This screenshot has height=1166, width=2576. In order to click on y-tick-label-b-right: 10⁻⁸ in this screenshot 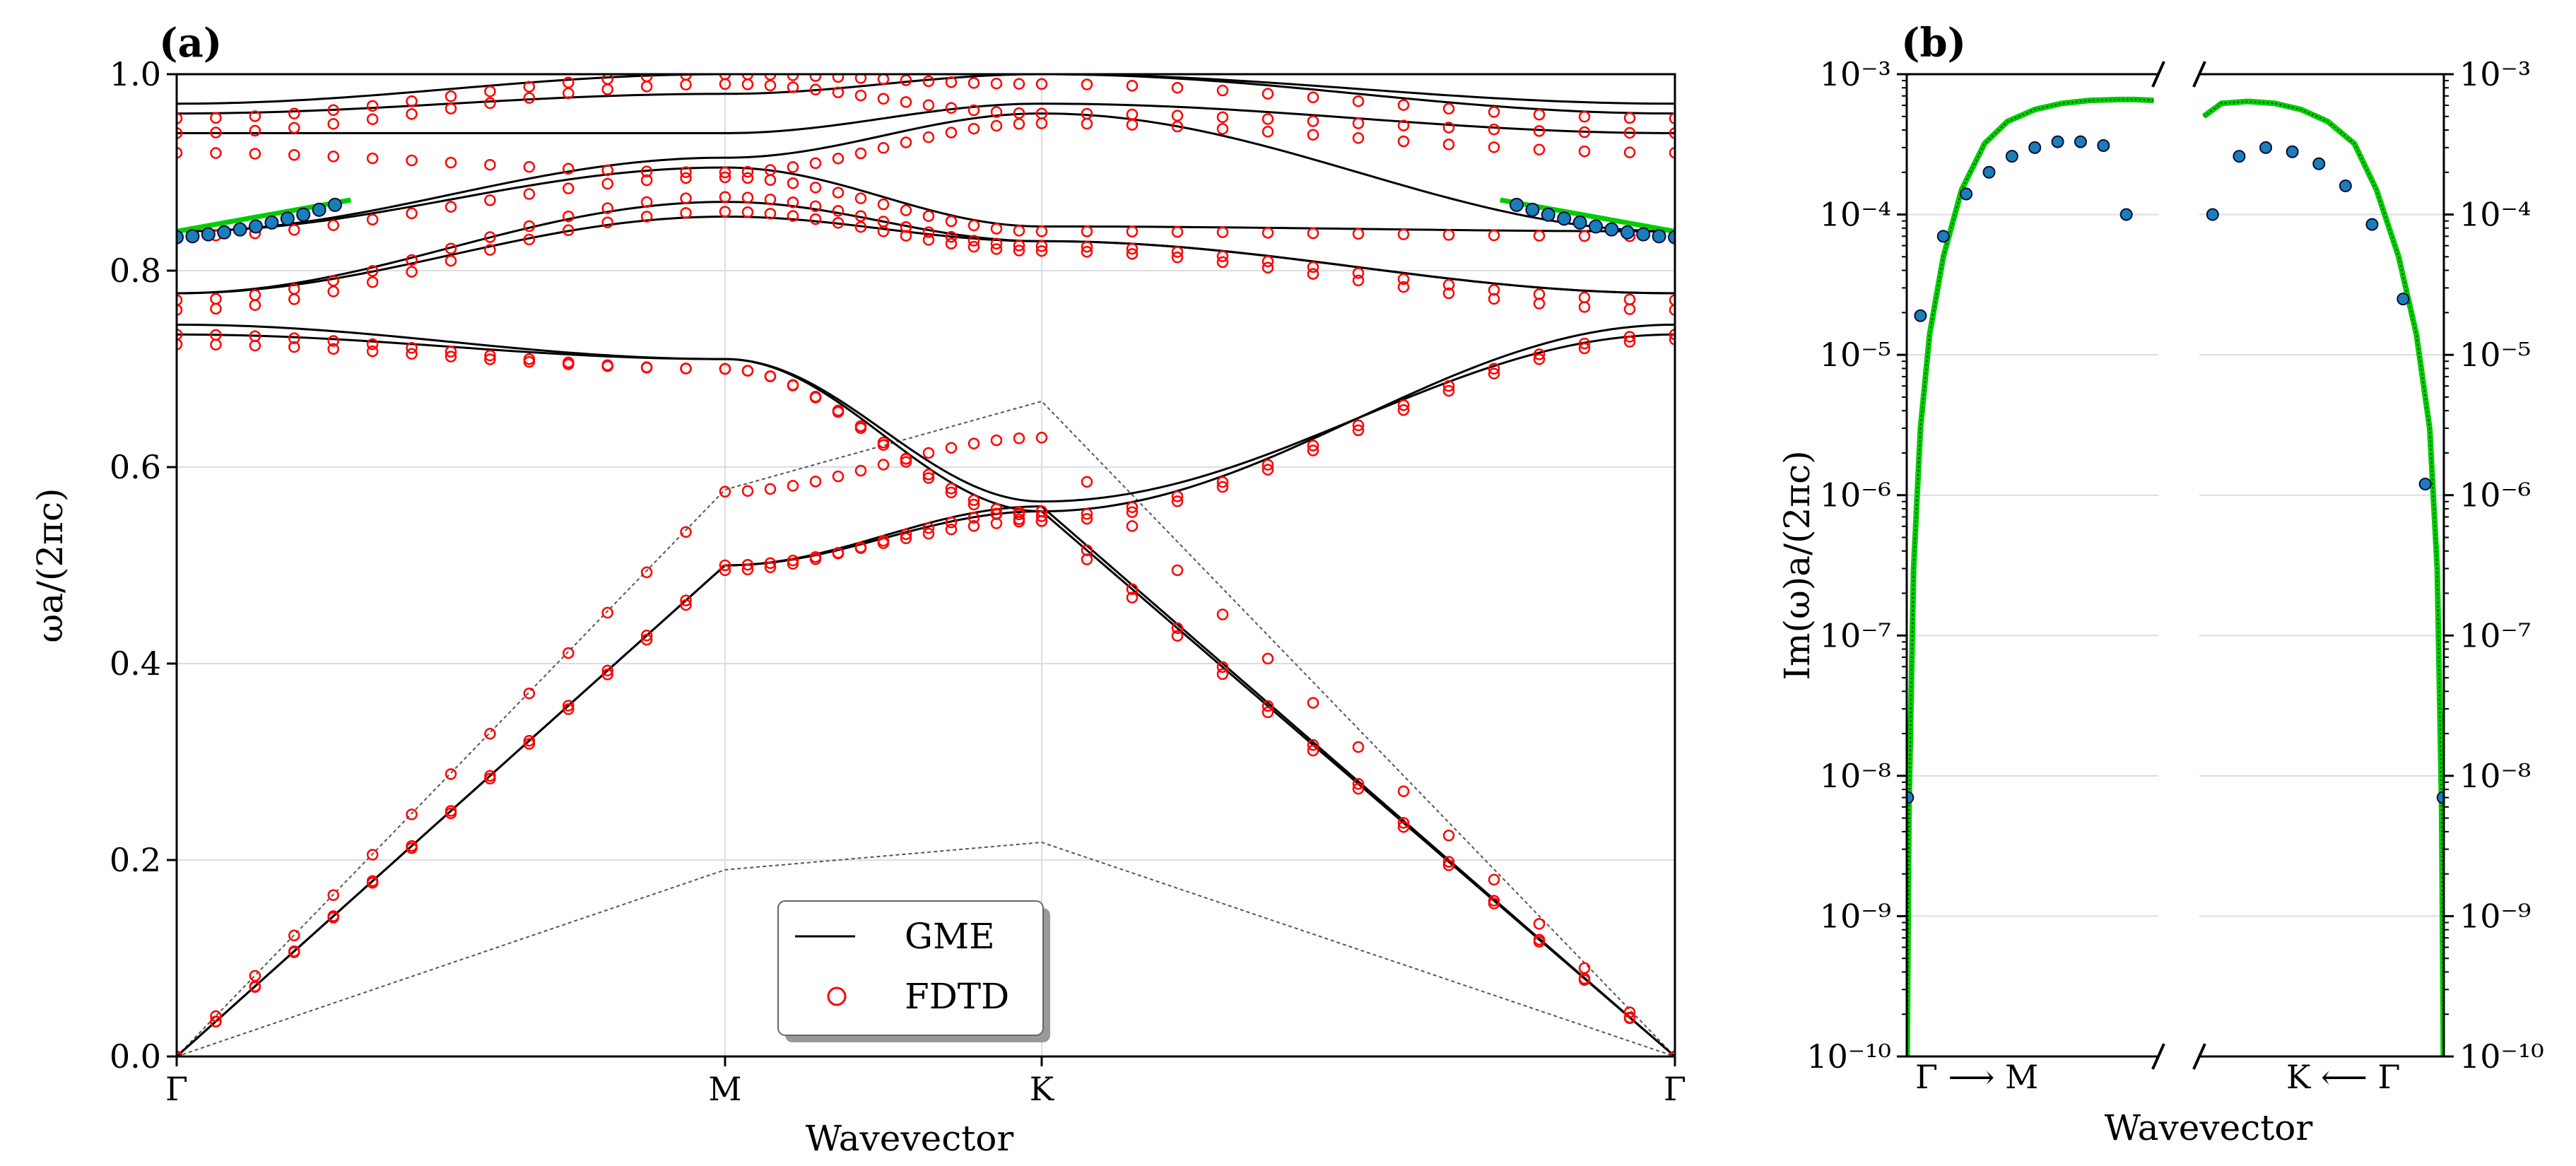, I will do `click(2495, 776)`.